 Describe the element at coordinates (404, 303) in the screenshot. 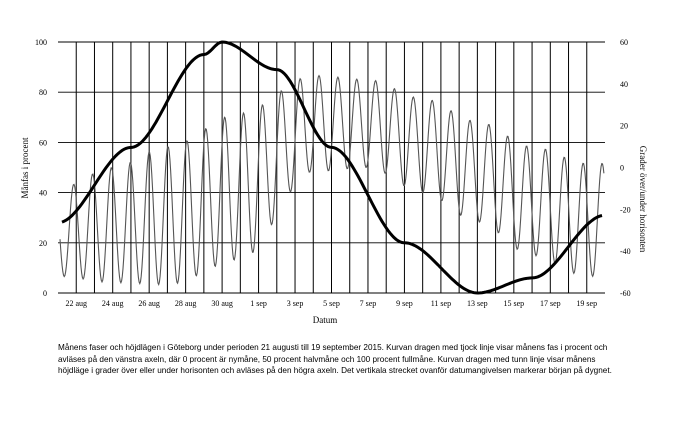

I see `x-tick-9-sep: 9 sep` at that location.